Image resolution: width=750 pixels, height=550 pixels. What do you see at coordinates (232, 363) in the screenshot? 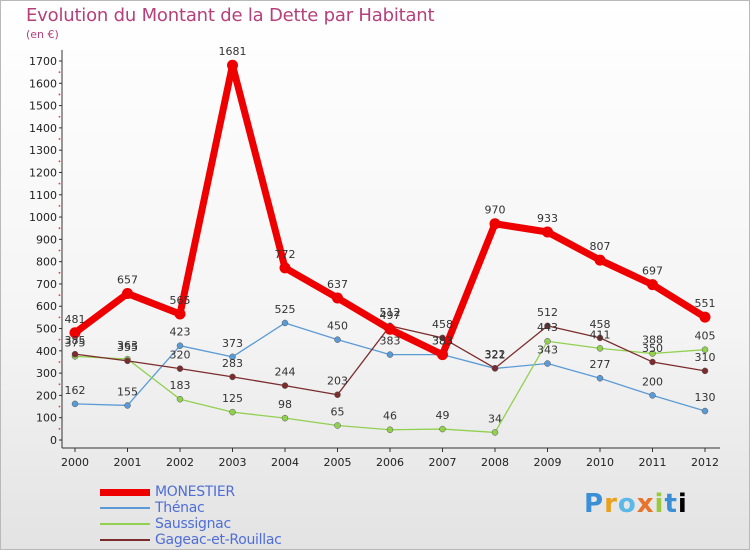
I see `data-label: 283` at bounding box center [232, 363].